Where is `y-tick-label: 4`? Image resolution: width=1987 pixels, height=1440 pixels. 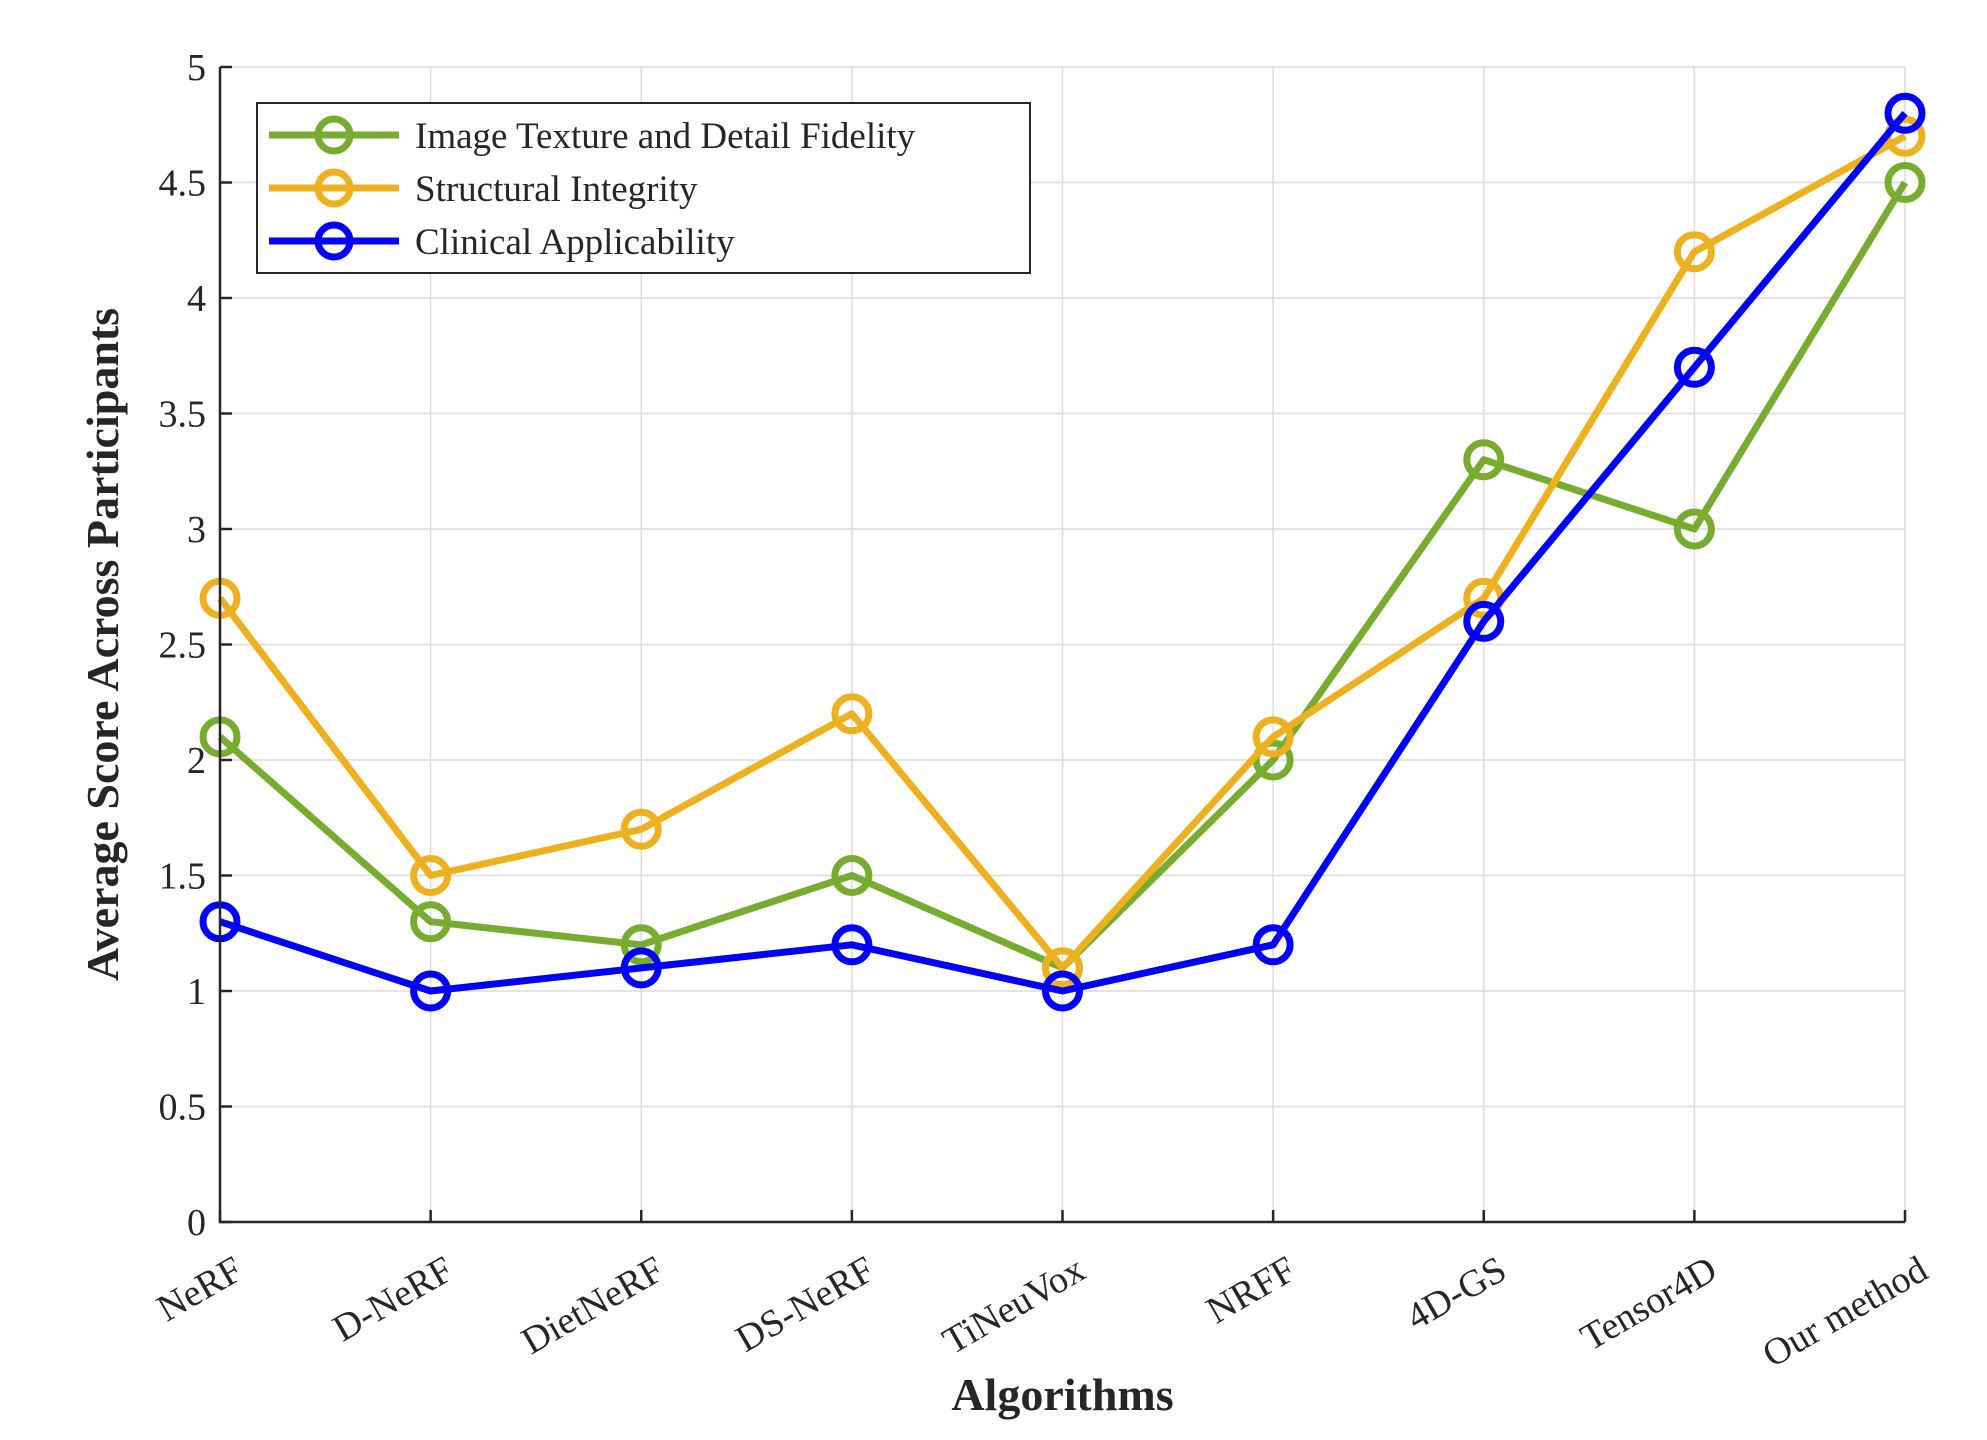
y-tick-label: 4 is located at coordinates (196, 299).